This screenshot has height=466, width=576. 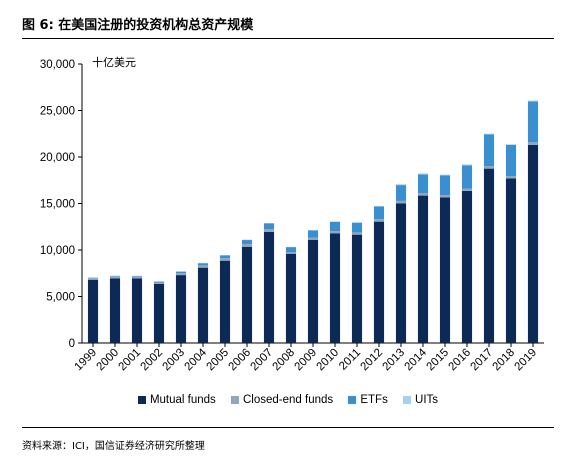 What do you see at coordinates (313, 234) in the screenshot?
I see `bar-segment-etfs-2009` at bounding box center [313, 234].